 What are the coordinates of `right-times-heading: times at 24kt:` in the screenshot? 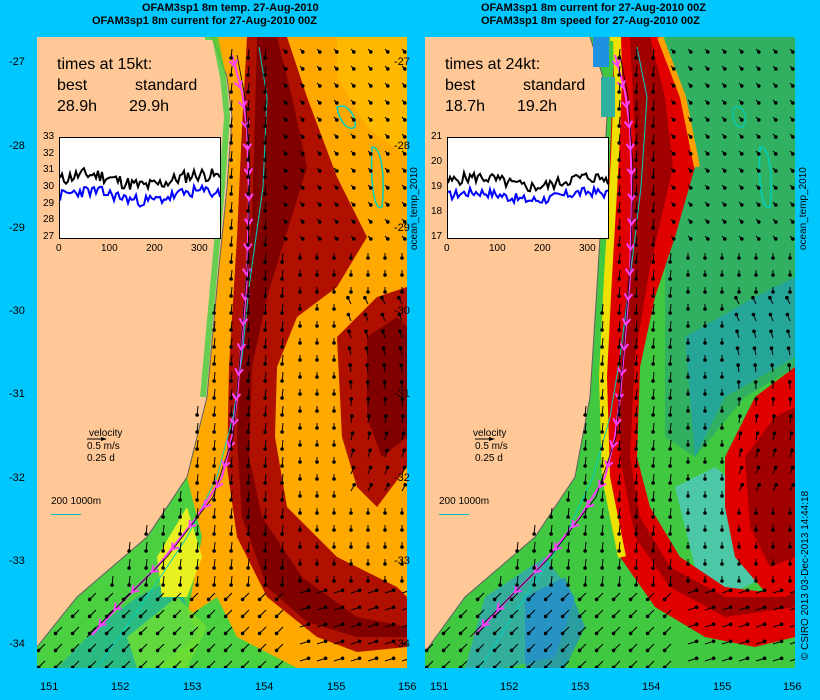 It's located at (493, 64).